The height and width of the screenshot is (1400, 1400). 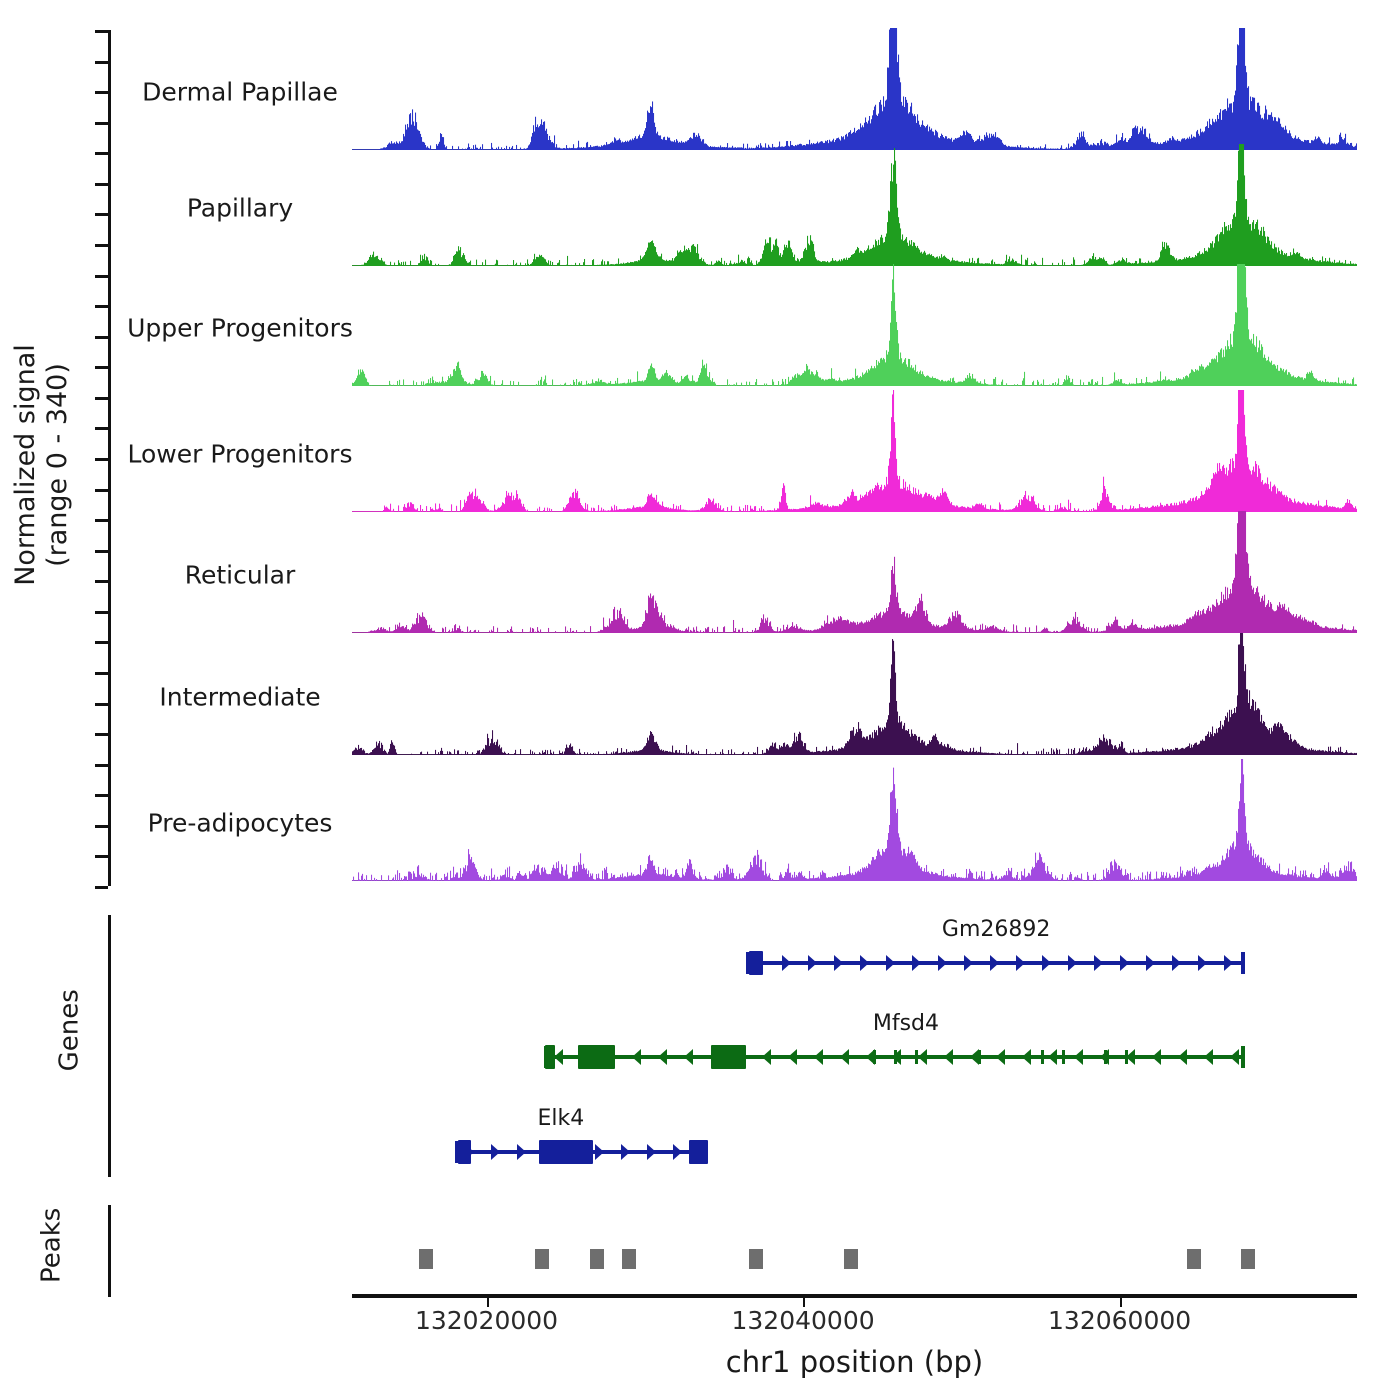 What do you see at coordinates (561, 1118) in the screenshot?
I see `gene-label: Elk4` at bounding box center [561, 1118].